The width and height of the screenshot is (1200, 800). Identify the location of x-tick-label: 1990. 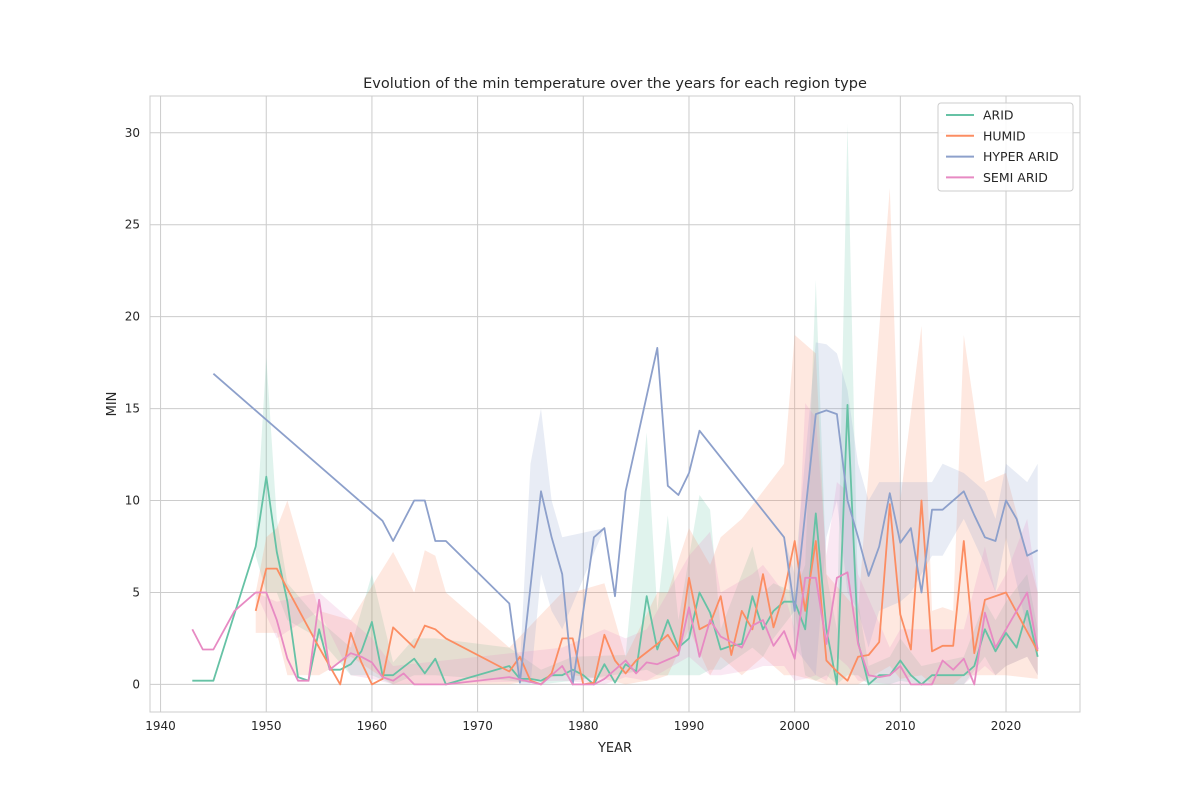
(689, 726).